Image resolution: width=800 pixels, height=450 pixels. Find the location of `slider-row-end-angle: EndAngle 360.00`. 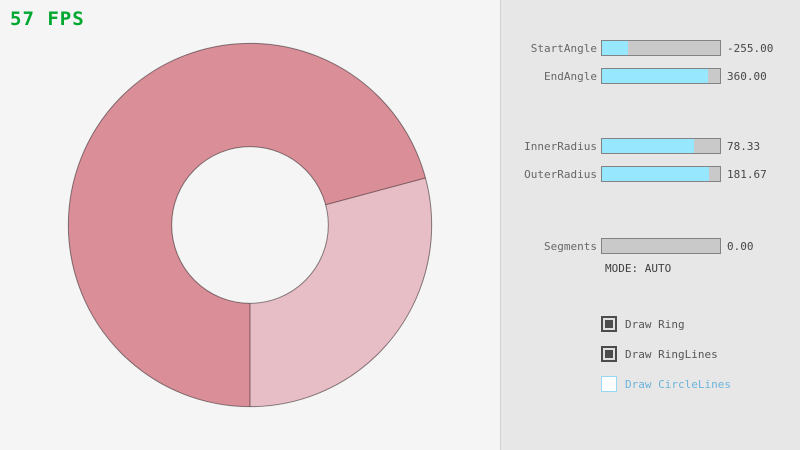

slider-row-end-angle: EndAngle 360.00 is located at coordinates (650, 76).